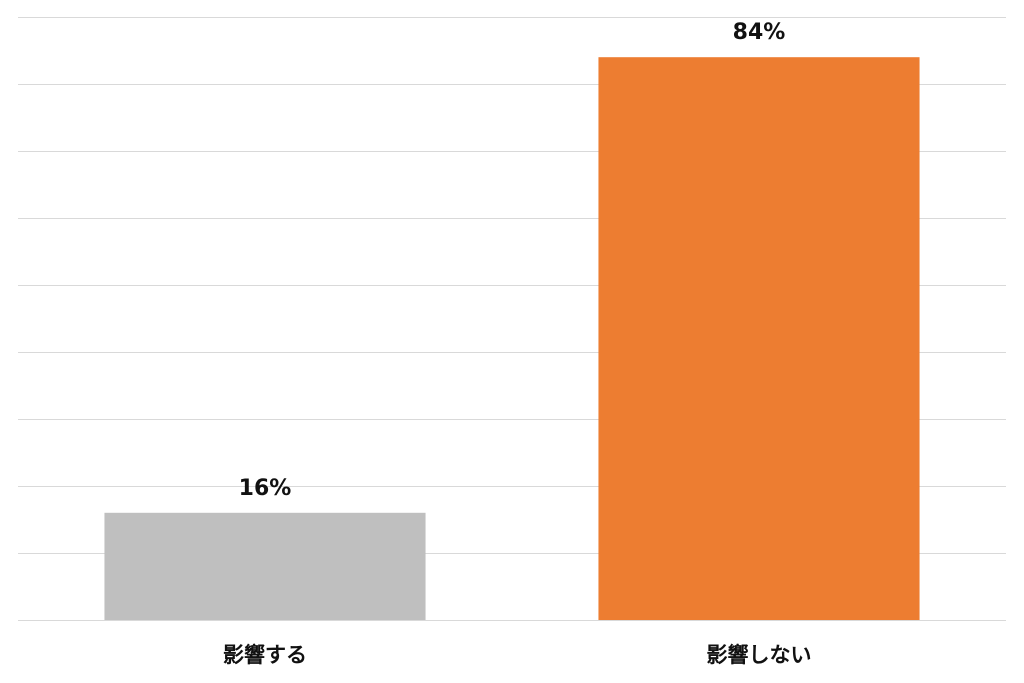  Describe the element at coordinates (759, 32) in the screenshot. I see `data-label-2: 84%` at that location.